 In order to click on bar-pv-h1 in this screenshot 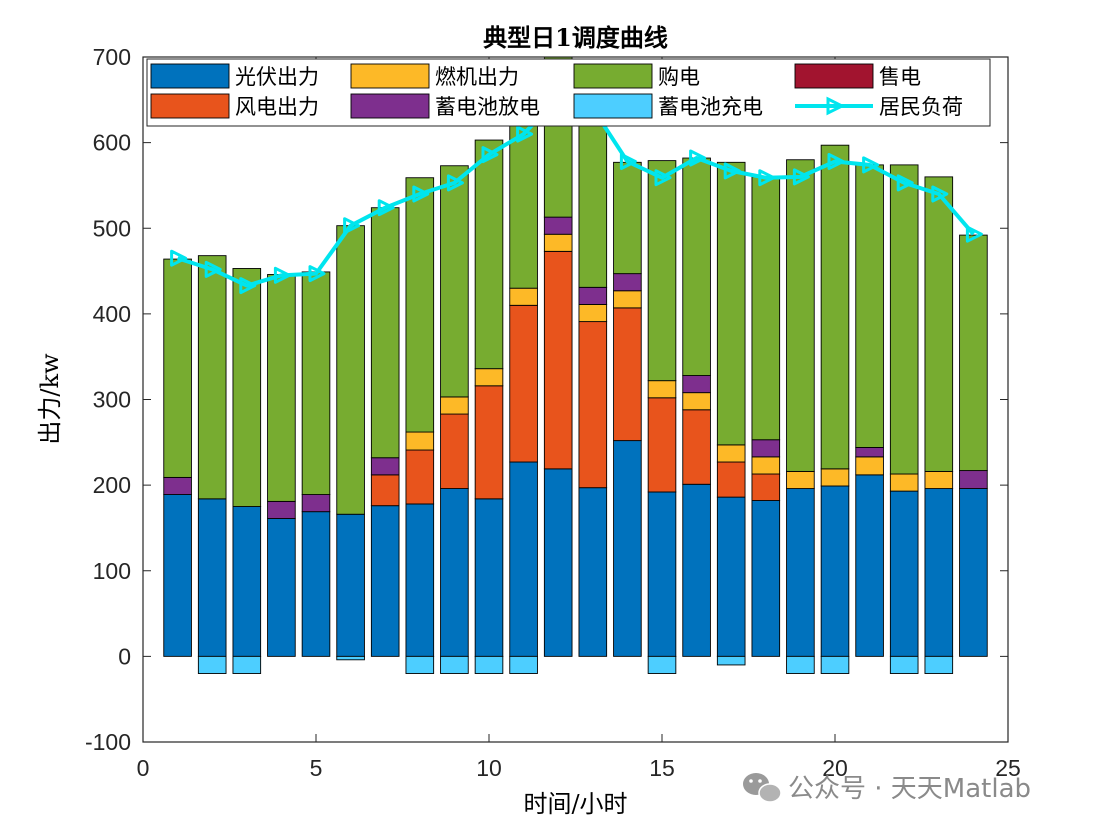, I will do `click(177, 575)`.